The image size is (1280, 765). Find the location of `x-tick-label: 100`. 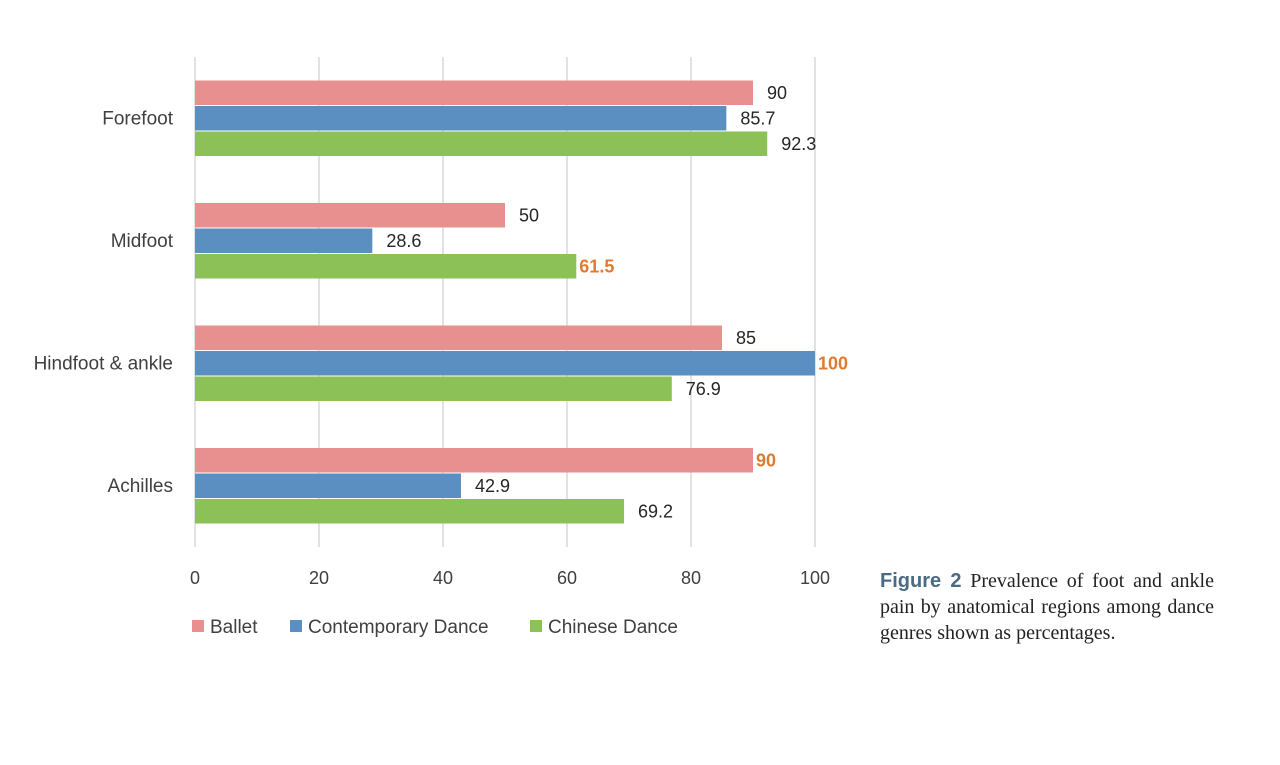

x-tick-label: 100 is located at coordinates (815, 578).